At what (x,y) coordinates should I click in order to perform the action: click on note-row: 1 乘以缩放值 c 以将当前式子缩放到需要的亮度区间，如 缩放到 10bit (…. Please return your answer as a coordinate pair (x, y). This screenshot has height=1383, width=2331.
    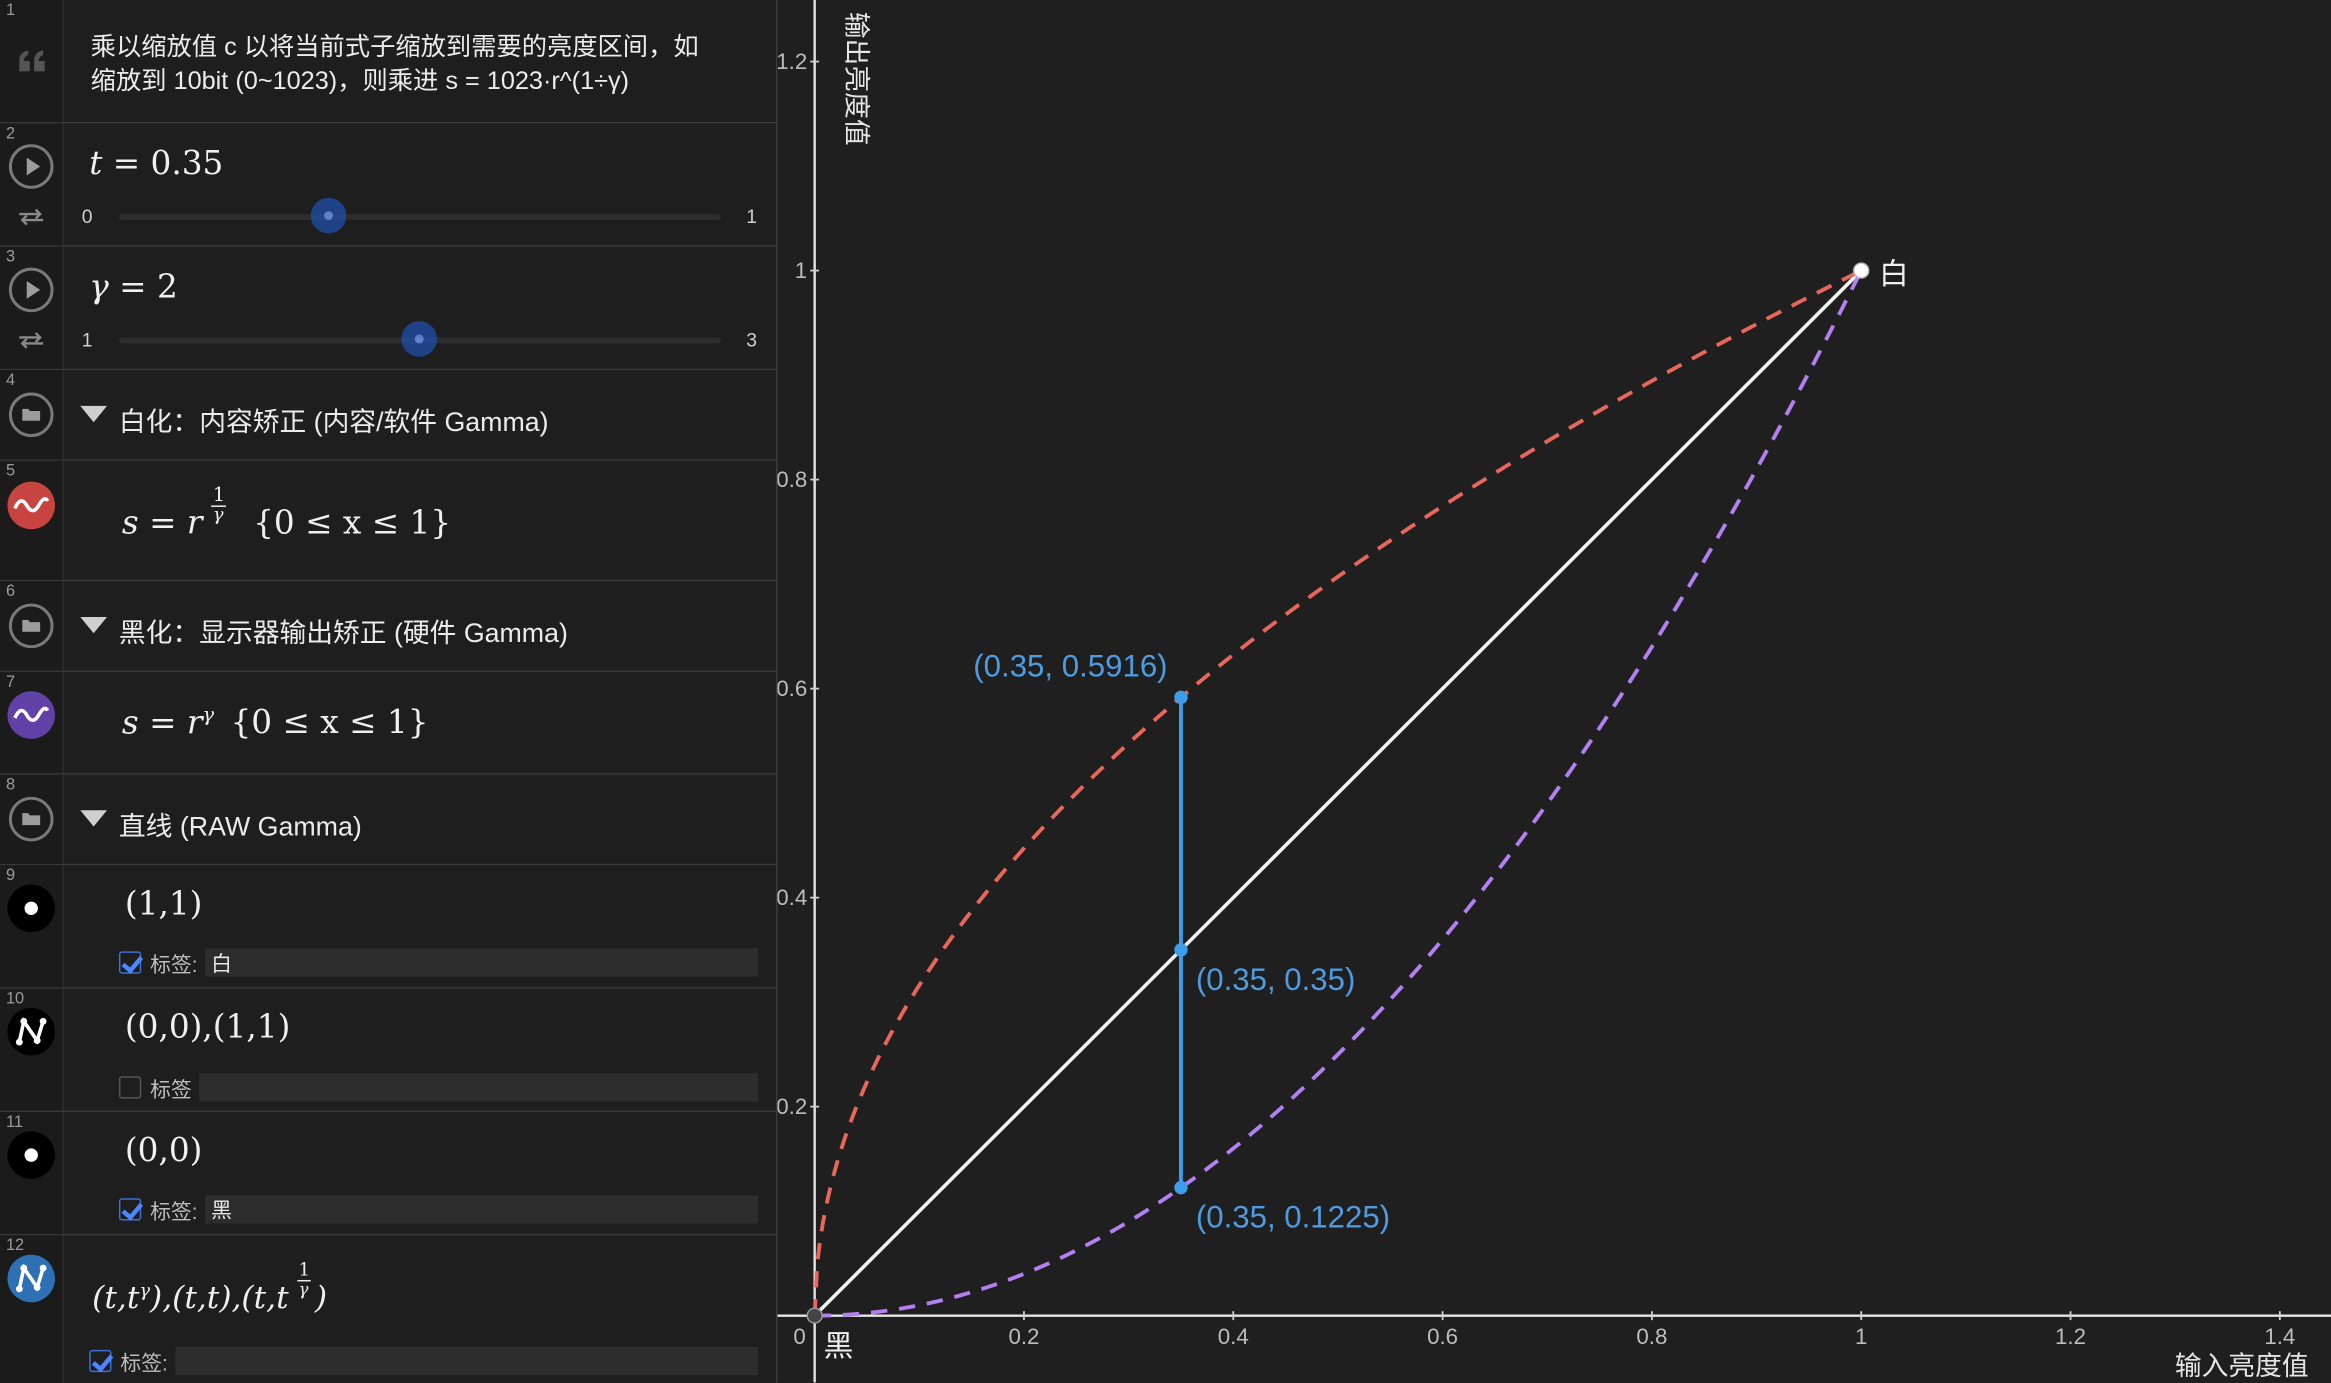
    Looking at the image, I should click on (388, 62).